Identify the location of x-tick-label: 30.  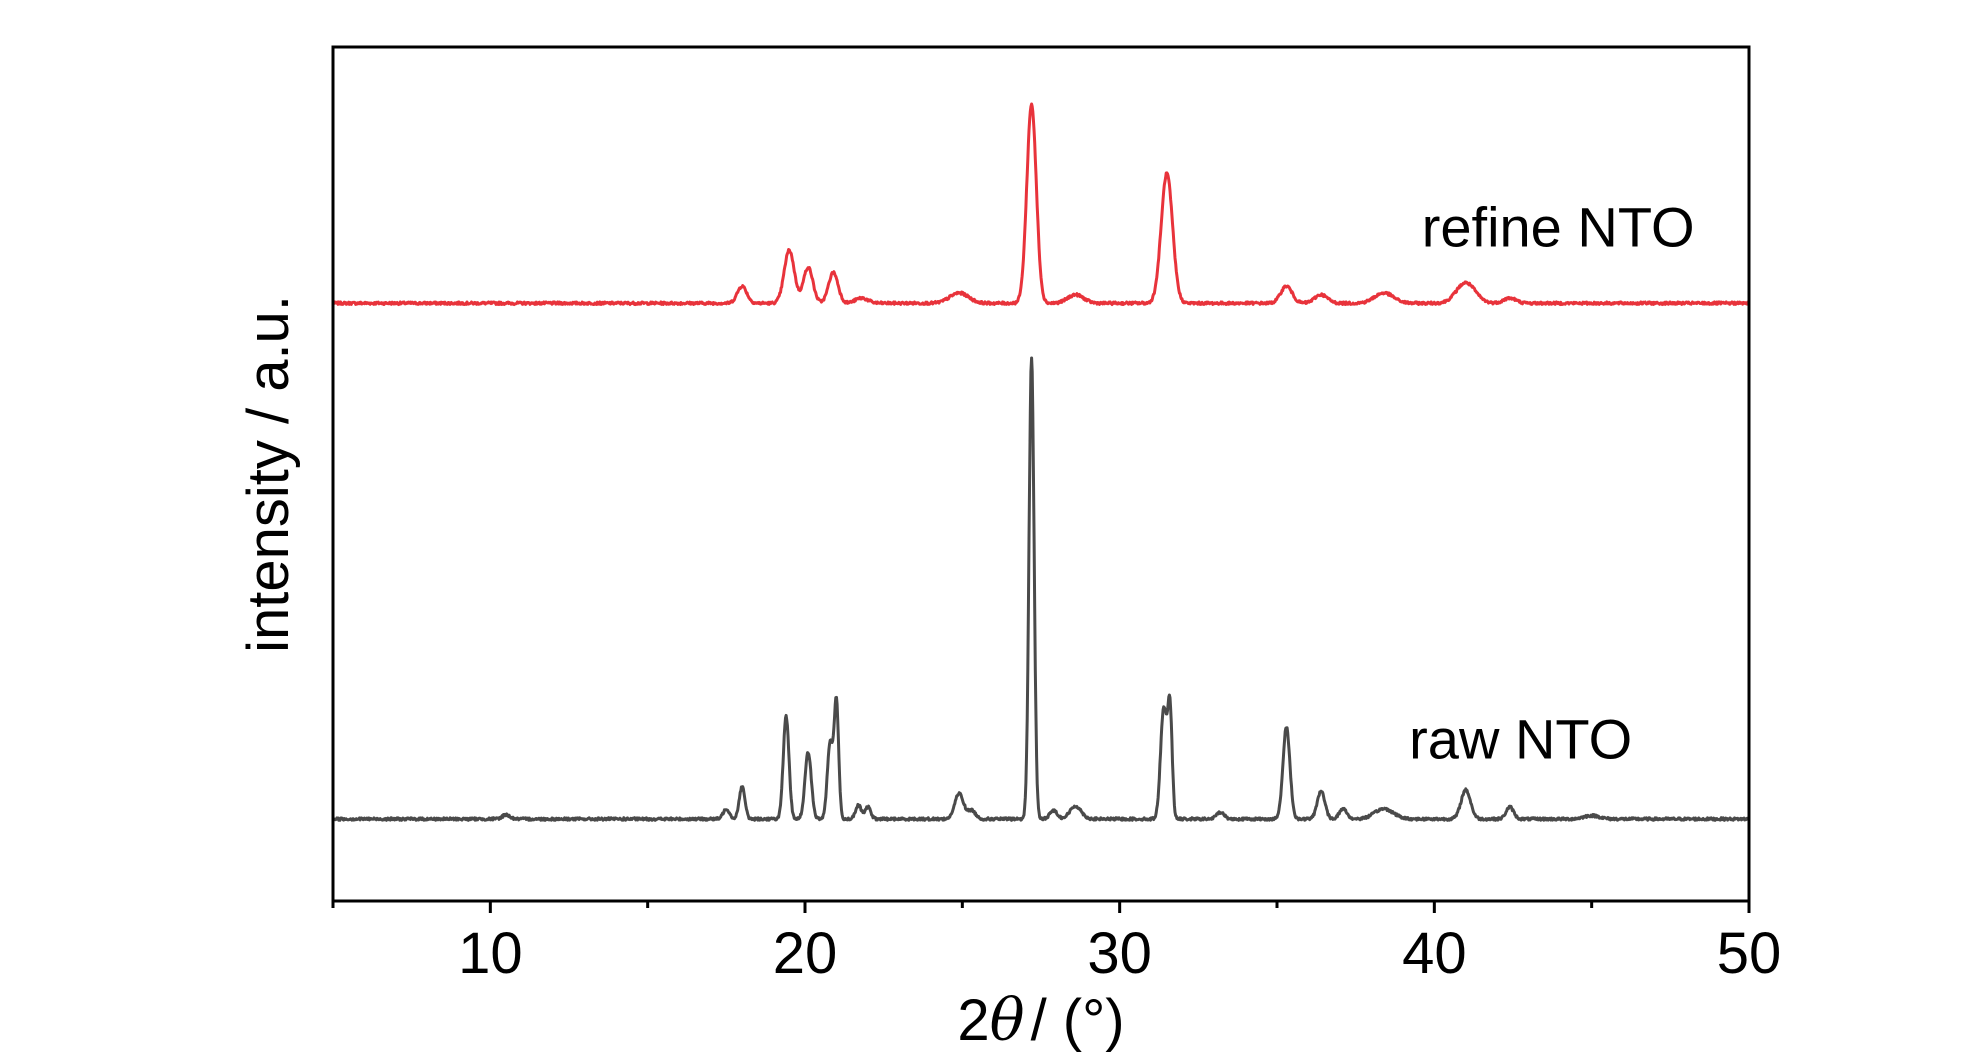
(1119, 953).